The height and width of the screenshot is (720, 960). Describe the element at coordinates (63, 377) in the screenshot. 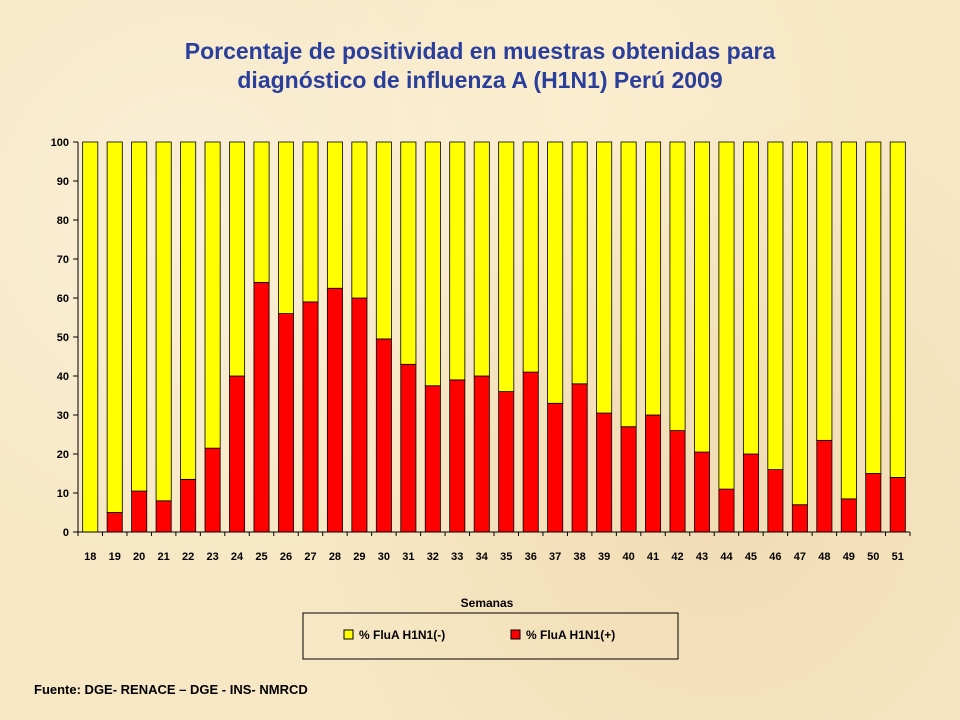

I see `y-tick-label: 40` at that location.